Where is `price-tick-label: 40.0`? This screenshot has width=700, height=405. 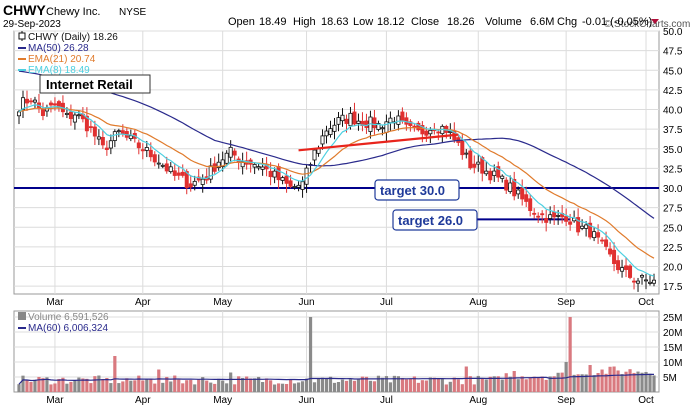 price-tick-label: 40.0 is located at coordinates (673, 111).